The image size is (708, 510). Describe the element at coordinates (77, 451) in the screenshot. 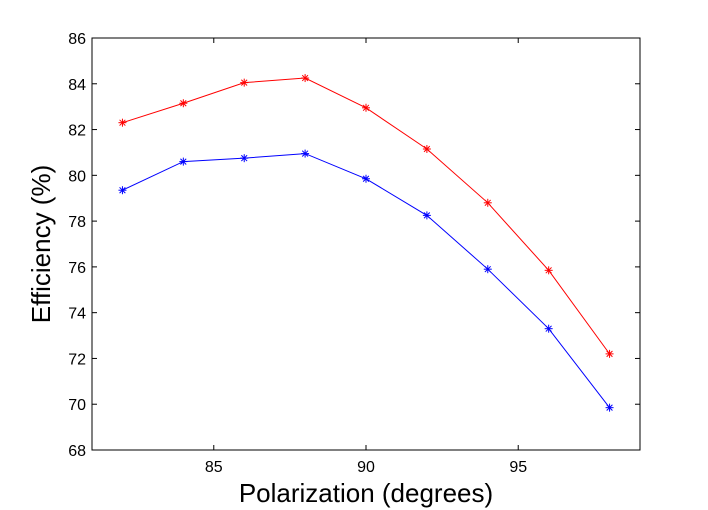

I see `y-tick-label: 68` at that location.